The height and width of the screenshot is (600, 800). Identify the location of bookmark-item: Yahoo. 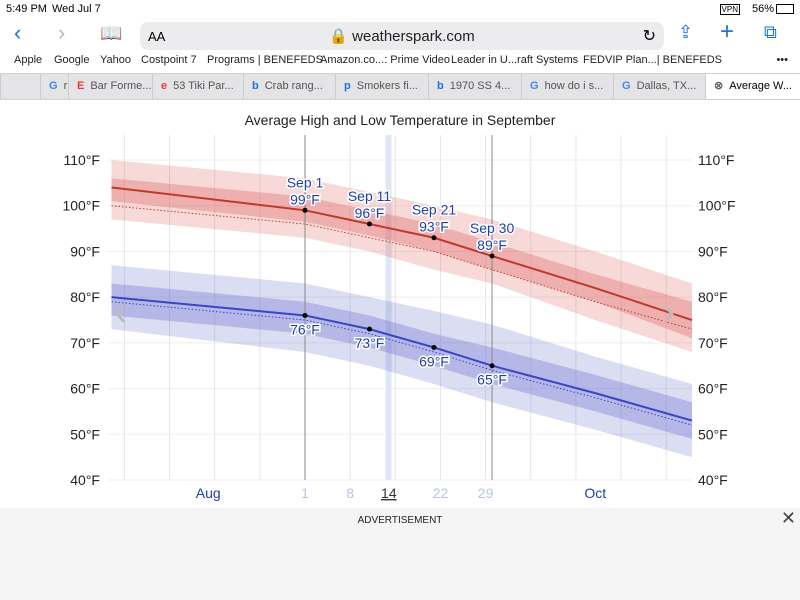
(115, 60).